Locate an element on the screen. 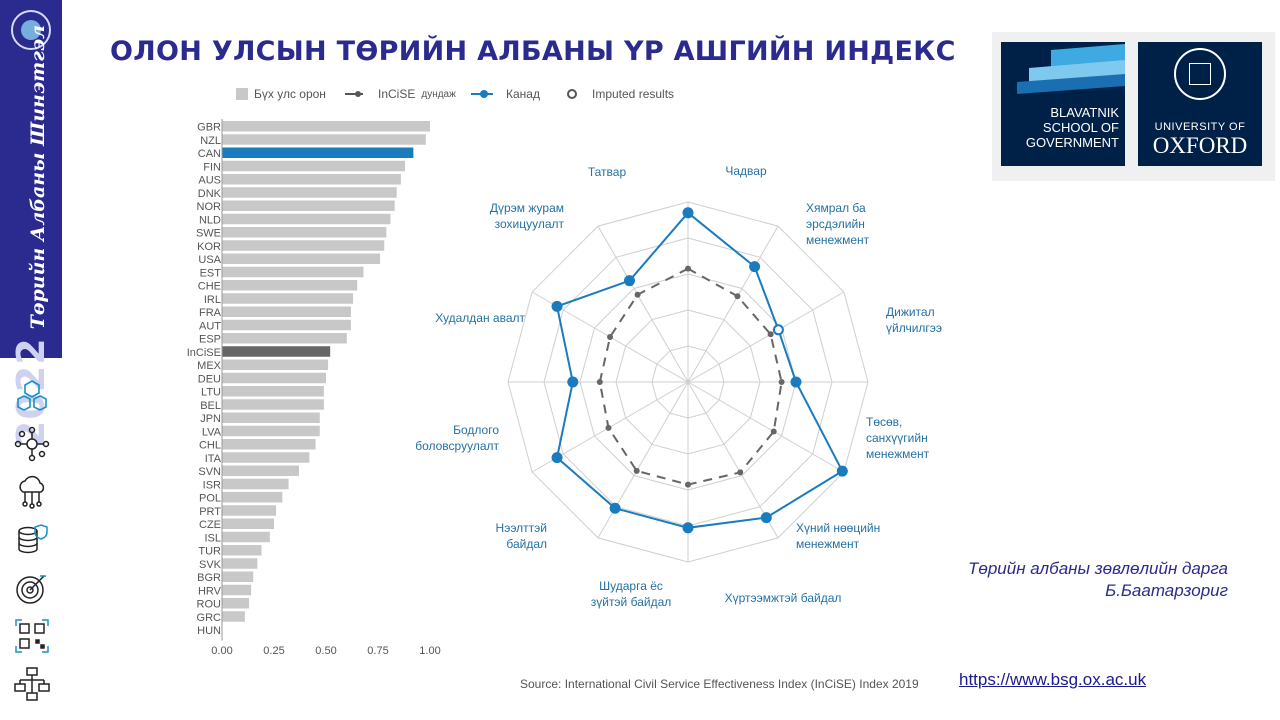 Image resolution: width=1280 pixels, height=720 pixels. bar-MEX is located at coordinates (275, 364).